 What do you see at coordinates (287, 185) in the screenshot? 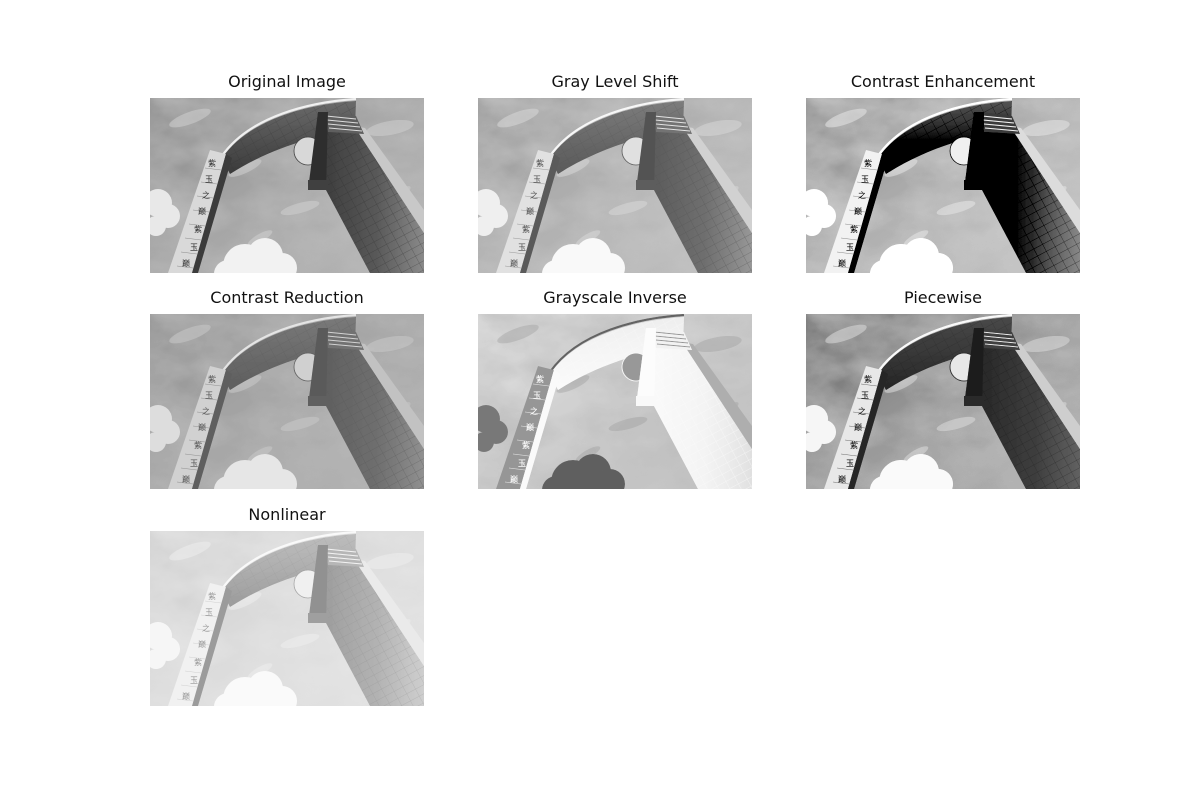
I see `building-arch-photo-original` at bounding box center [287, 185].